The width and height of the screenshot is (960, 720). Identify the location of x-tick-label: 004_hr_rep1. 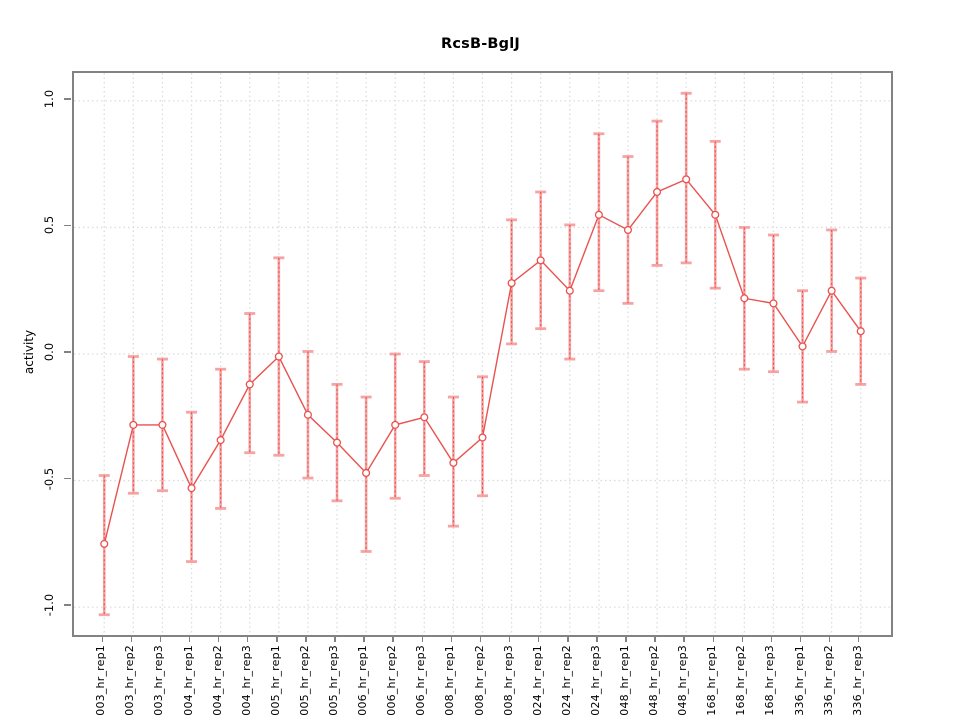
(188, 680).